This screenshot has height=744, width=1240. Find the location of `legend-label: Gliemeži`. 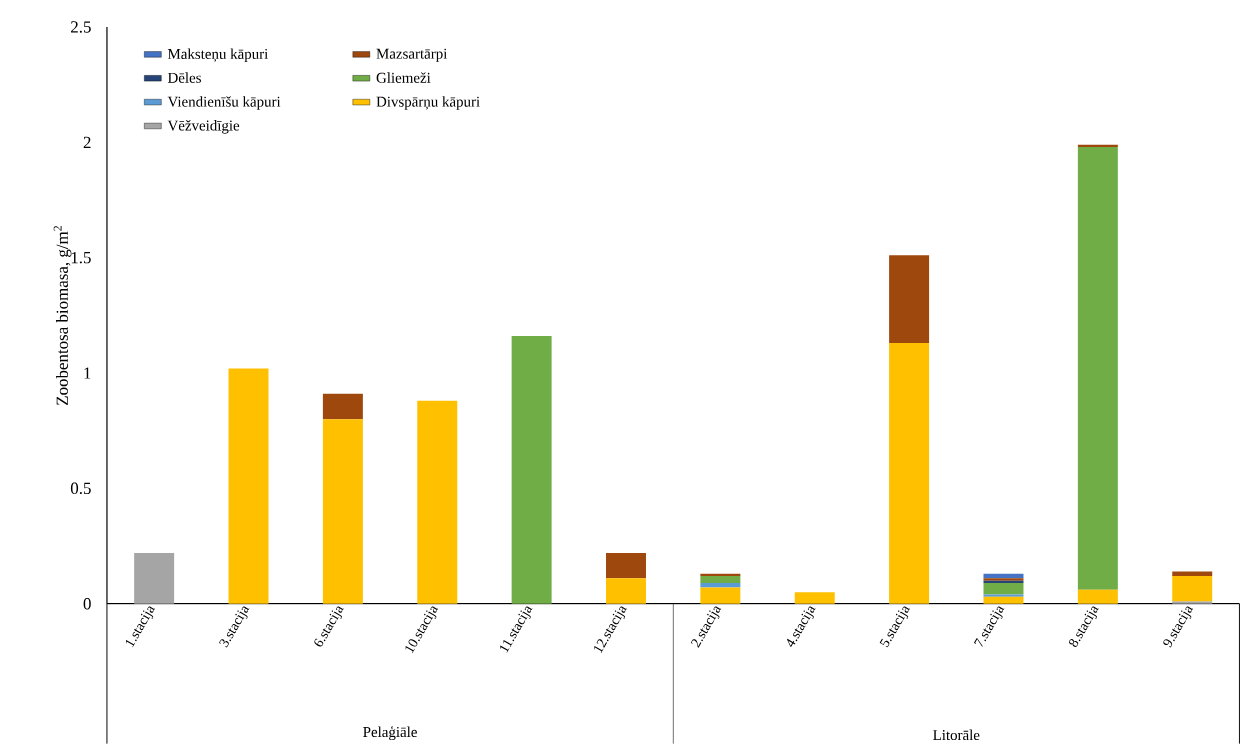

legend-label: Gliemeži is located at coordinates (403, 77).